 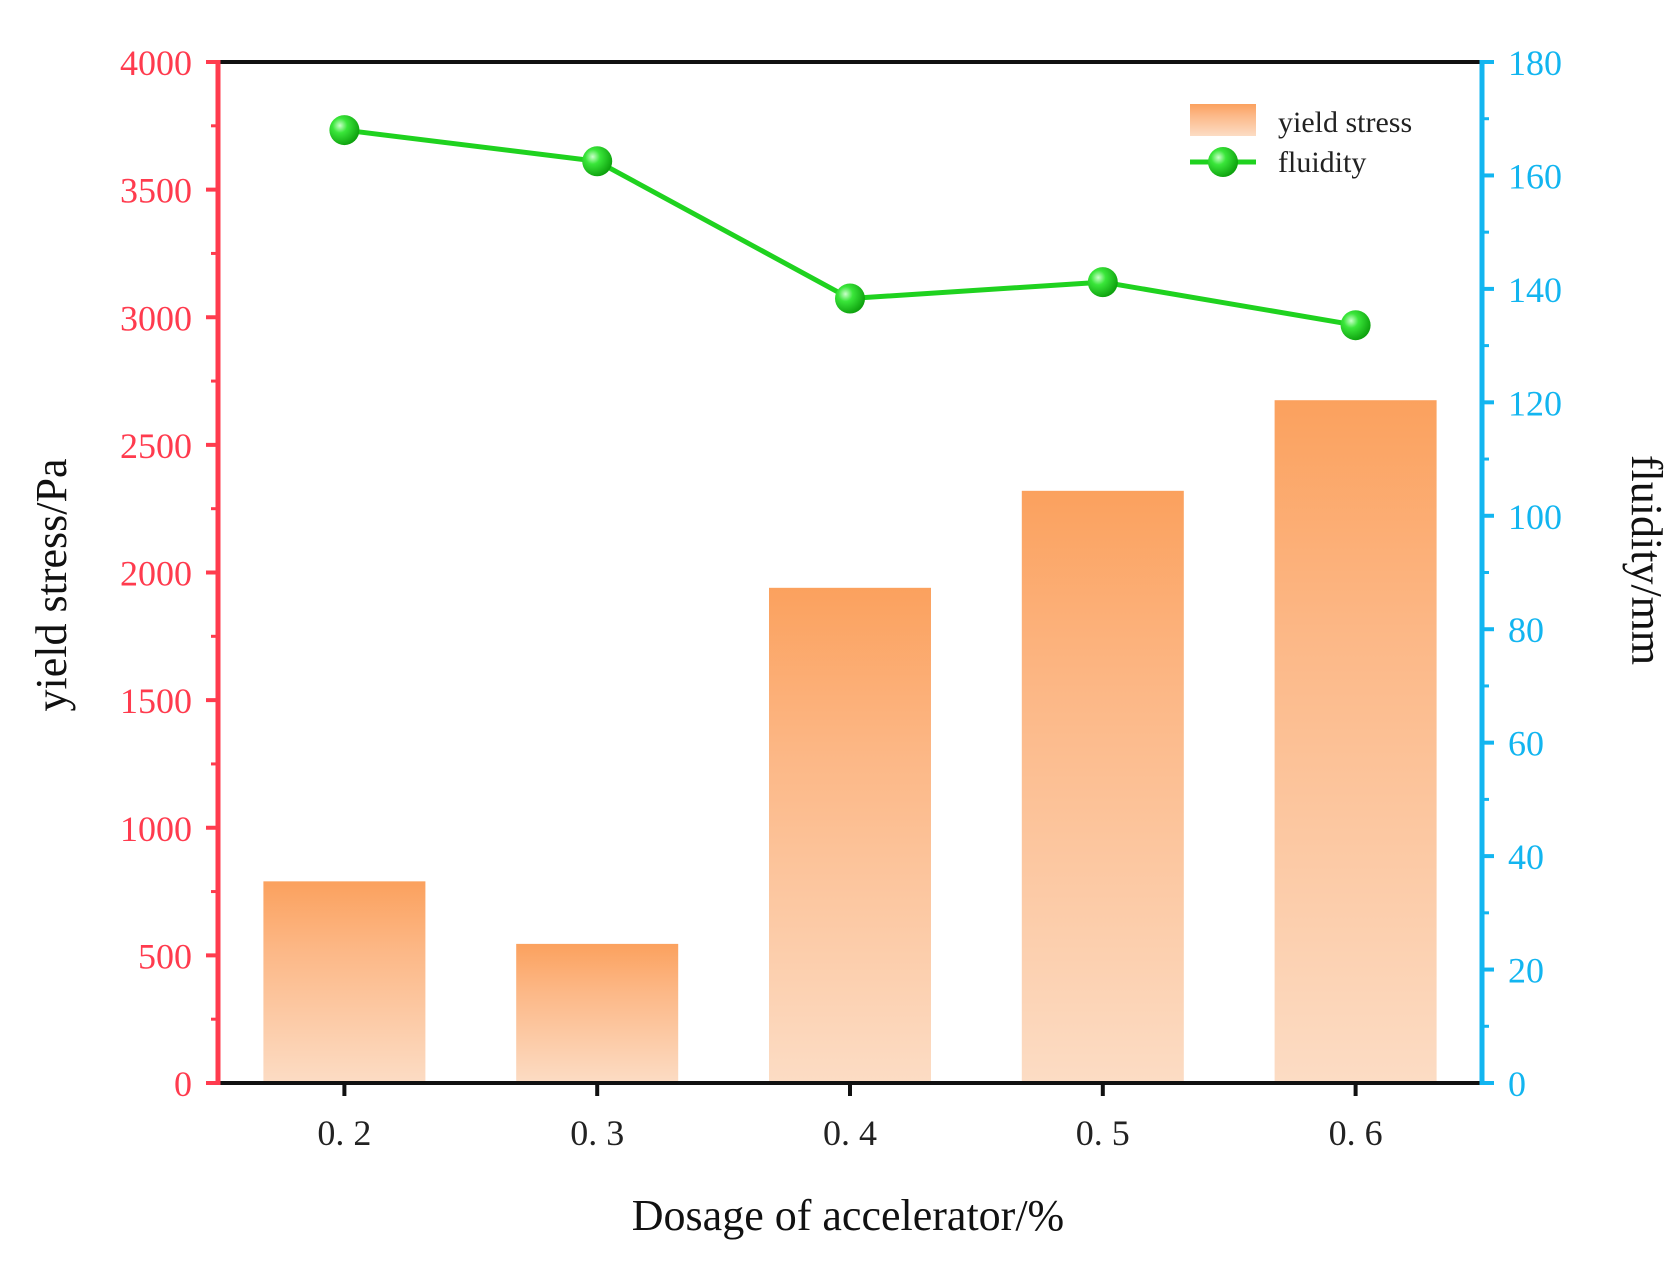 I want to click on right-tick-label: 0, so click(x=1517, y=1084).